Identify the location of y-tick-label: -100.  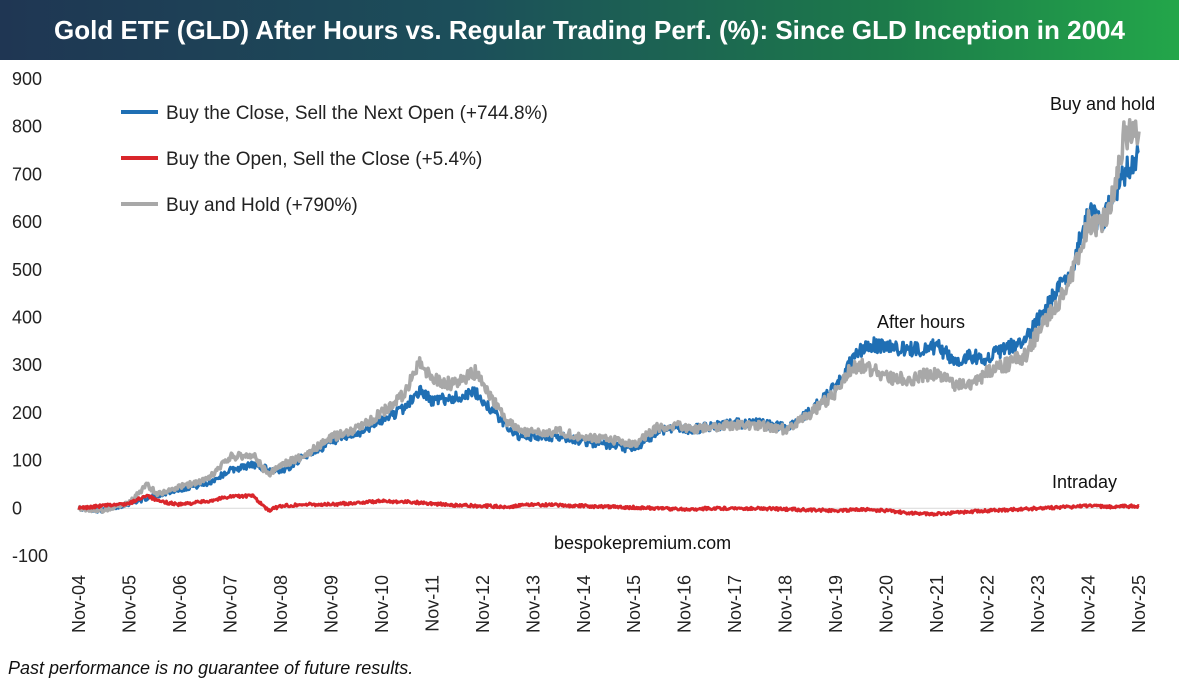
(30, 556).